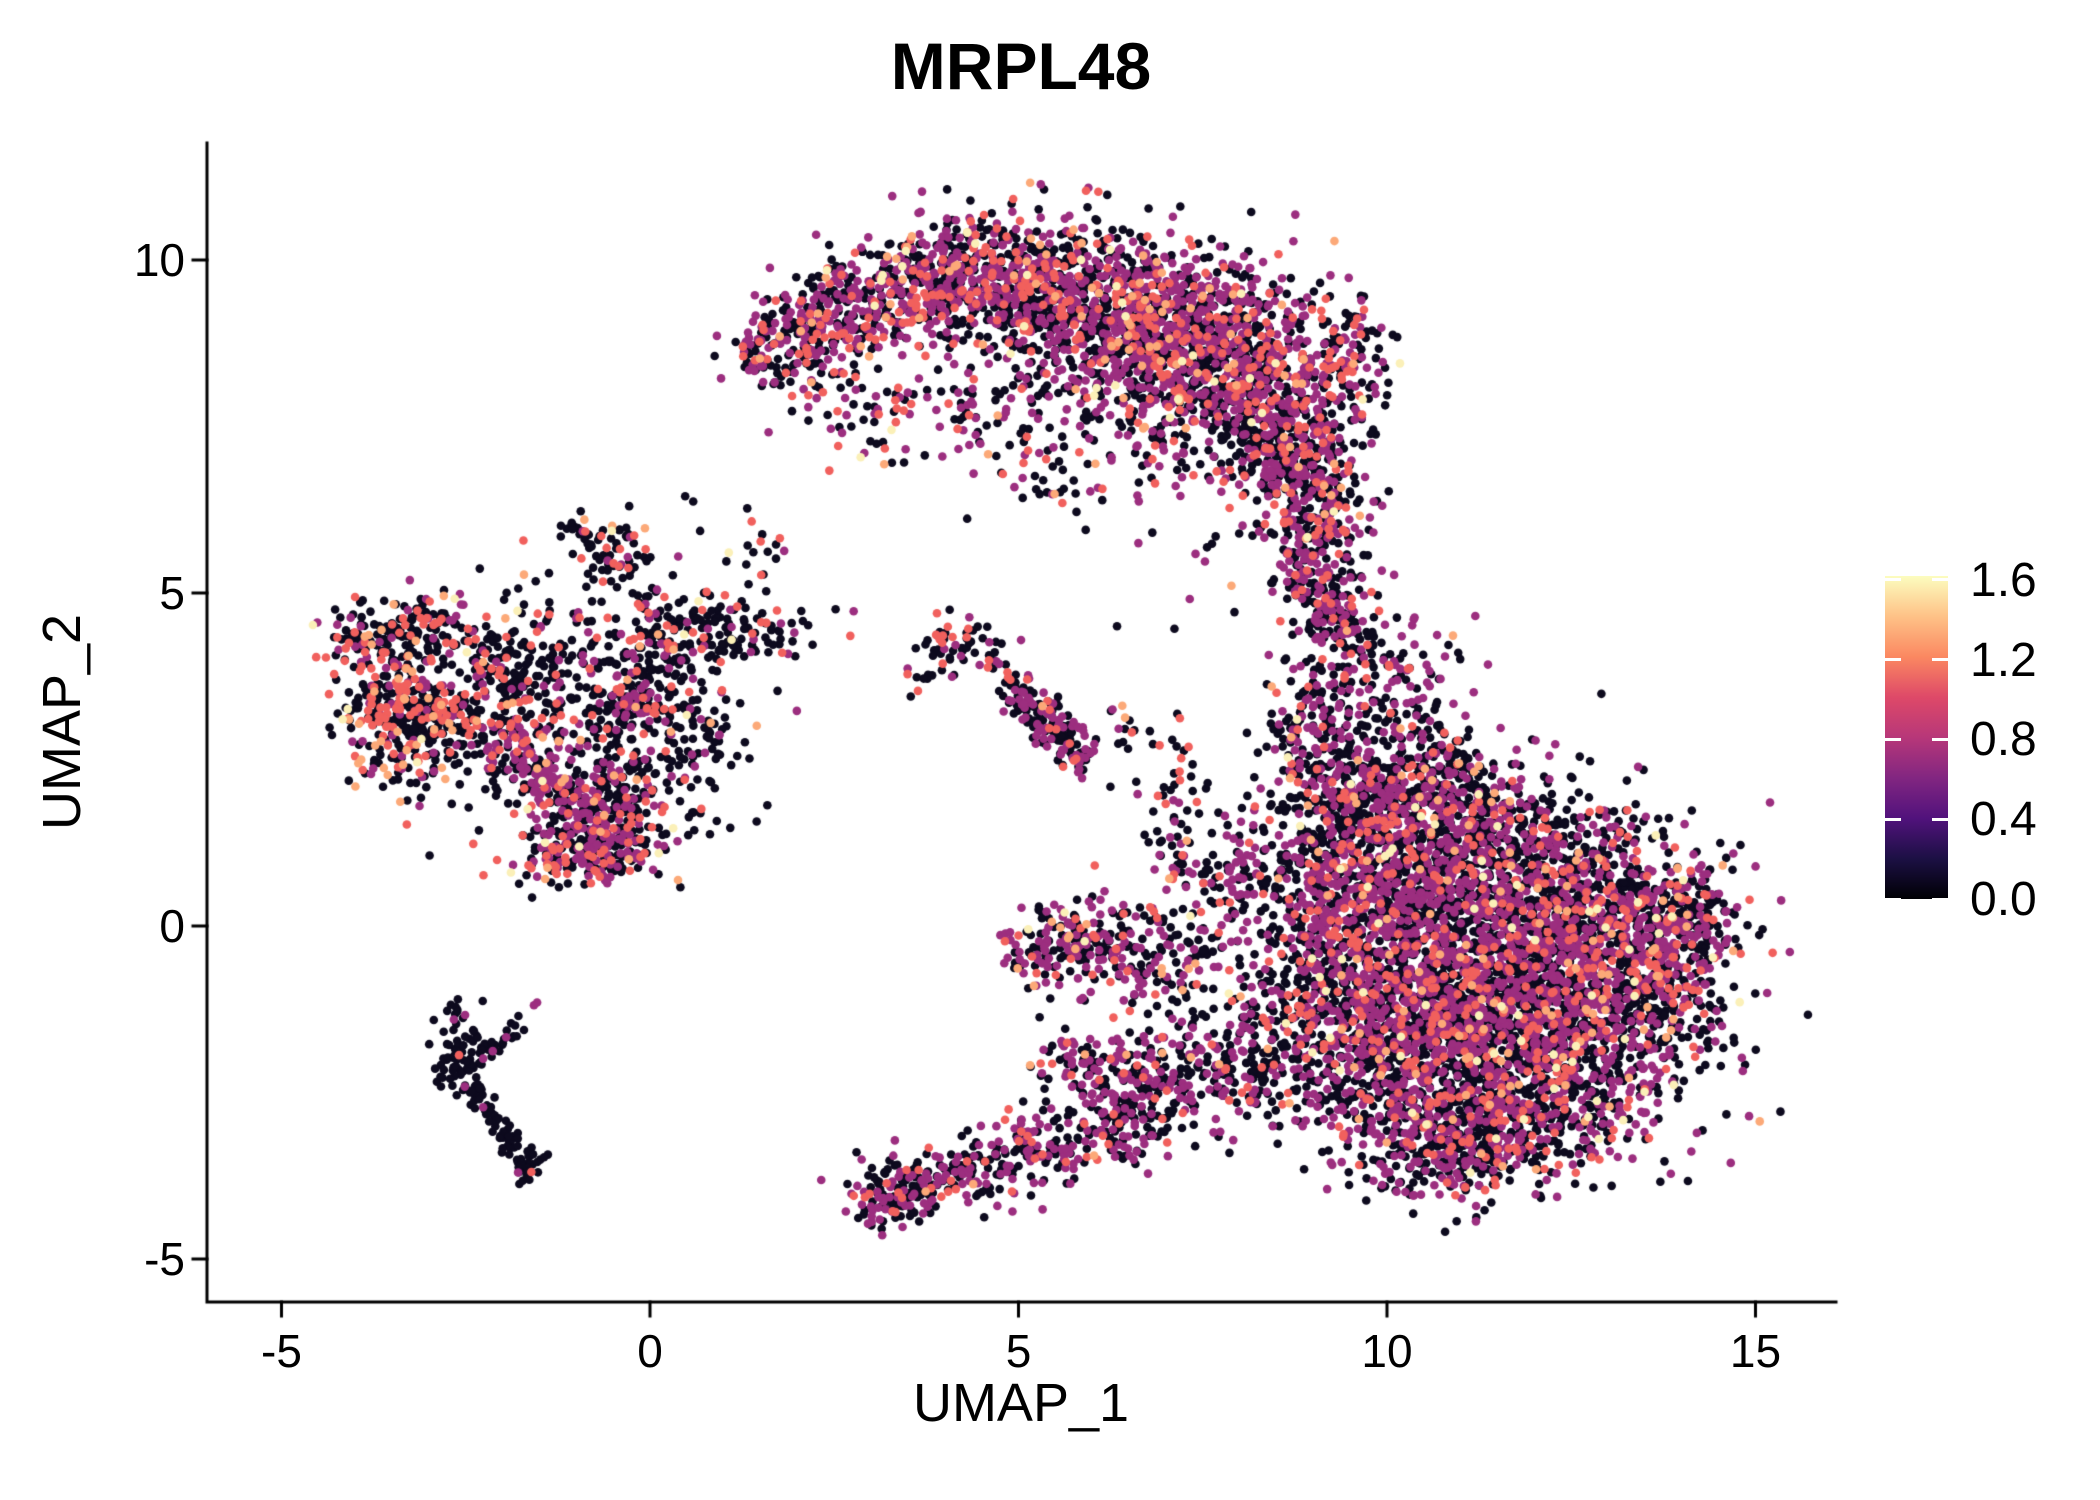 This screenshot has height=1500, width=2100. What do you see at coordinates (172, 593) in the screenshot?
I see `y-tick-label: 5` at bounding box center [172, 593].